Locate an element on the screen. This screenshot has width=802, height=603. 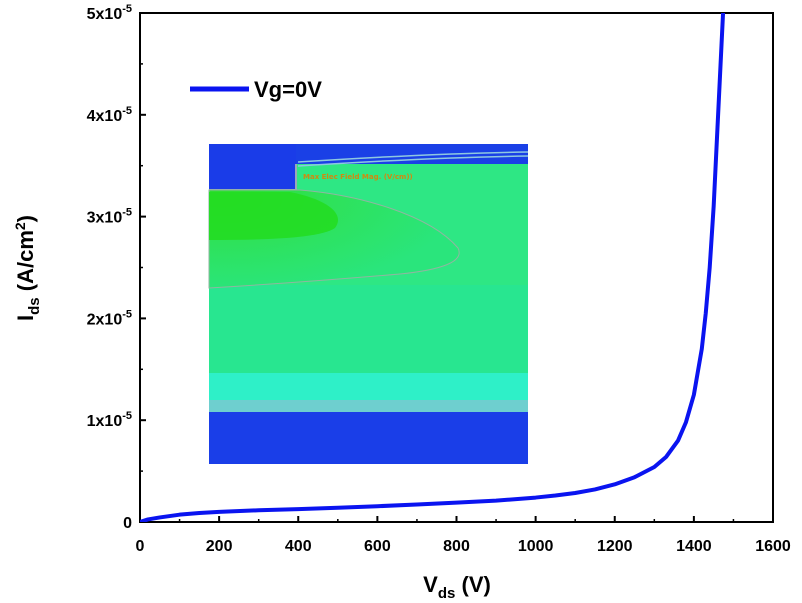
x-ticks: 0 200 400 600 800 1000 1200 1400 1600 is located at coordinates (463, 535).